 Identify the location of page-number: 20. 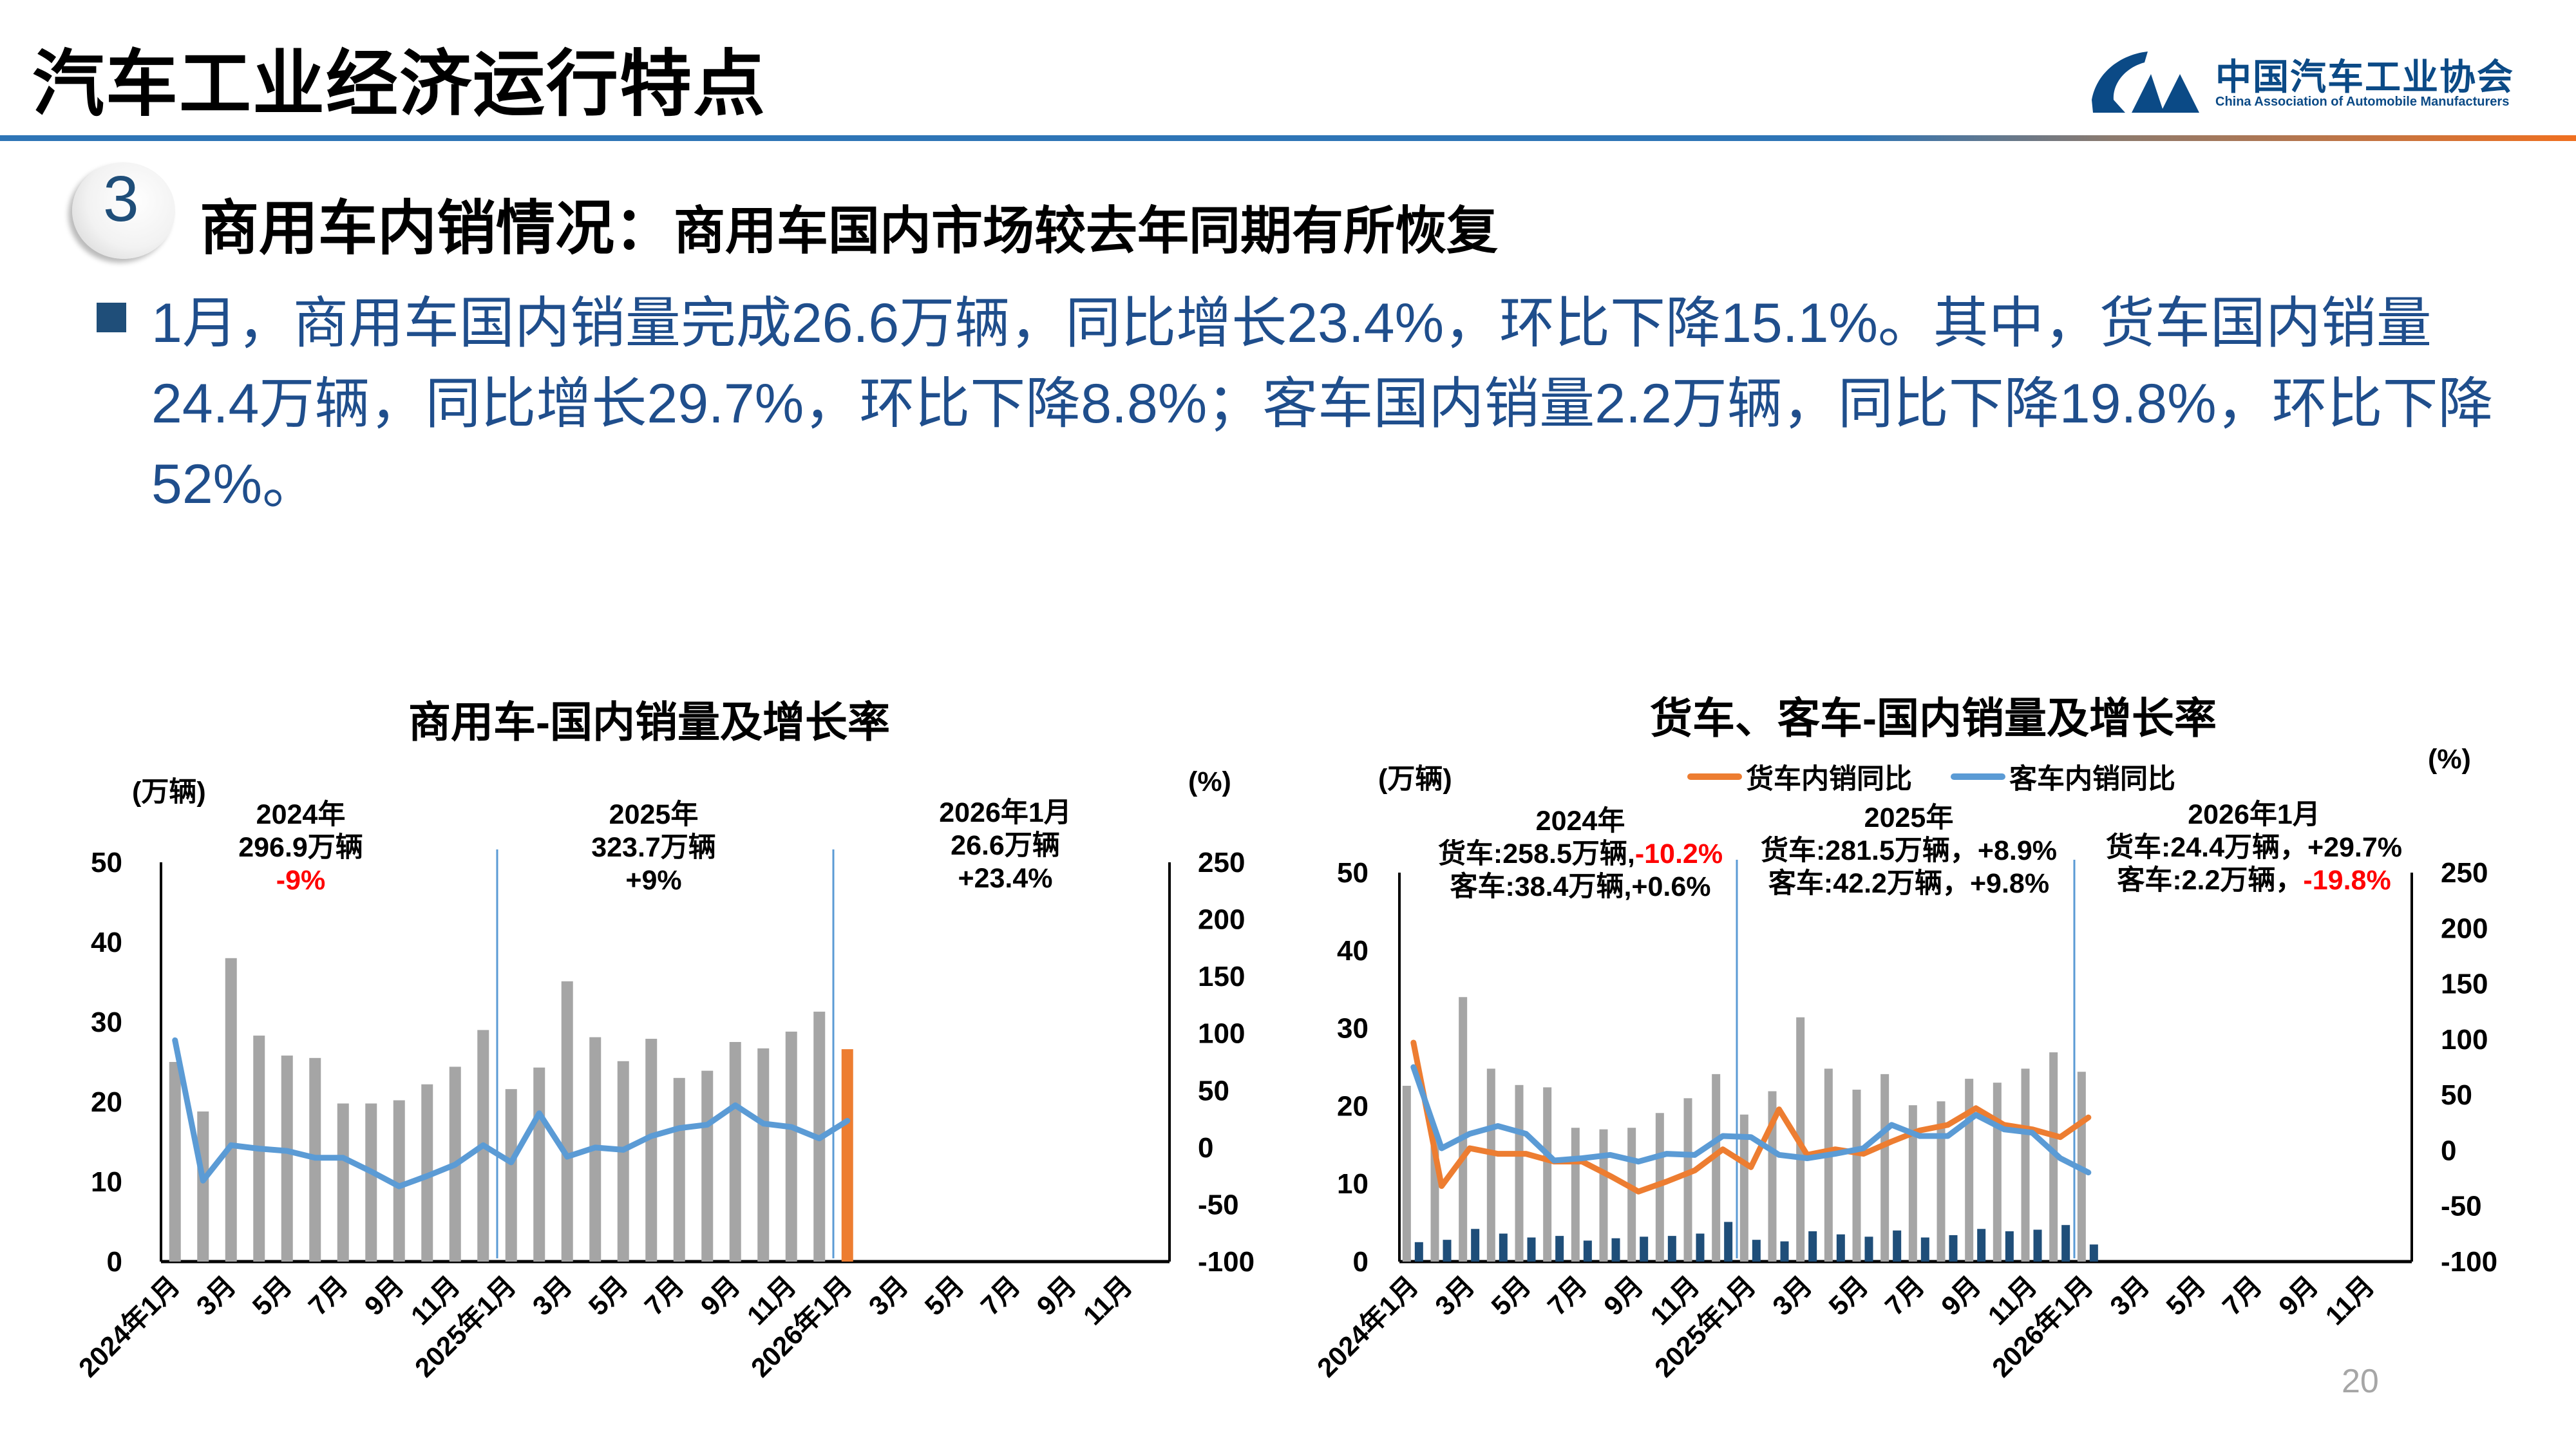
(2361, 1382).